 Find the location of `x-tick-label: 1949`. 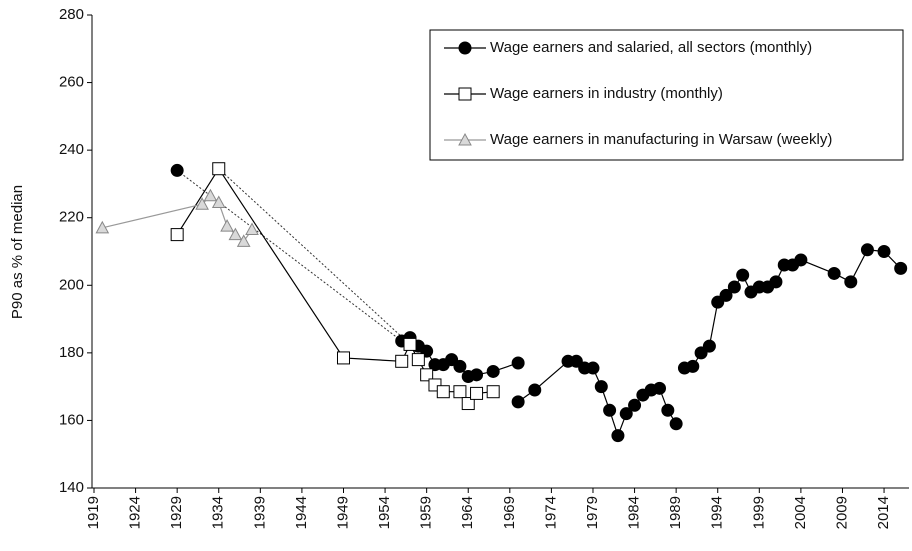

x-tick-label: 1949 is located at coordinates (342, 512).